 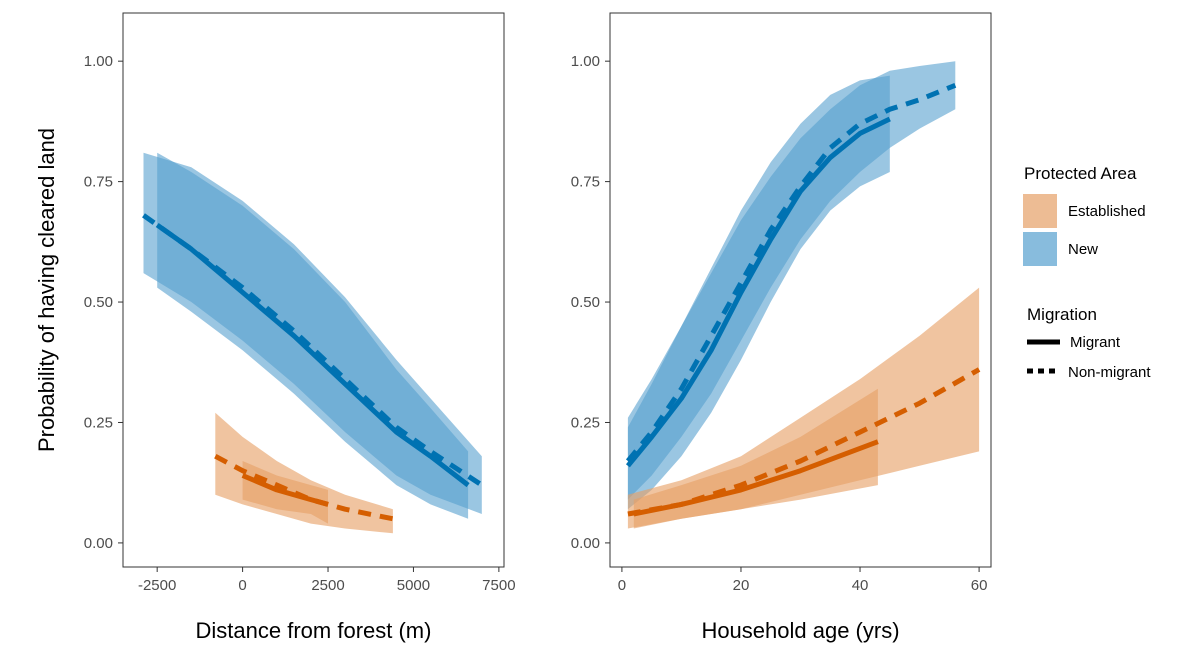 What do you see at coordinates (1040, 211) in the screenshot?
I see `legend-established-swatch` at bounding box center [1040, 211].